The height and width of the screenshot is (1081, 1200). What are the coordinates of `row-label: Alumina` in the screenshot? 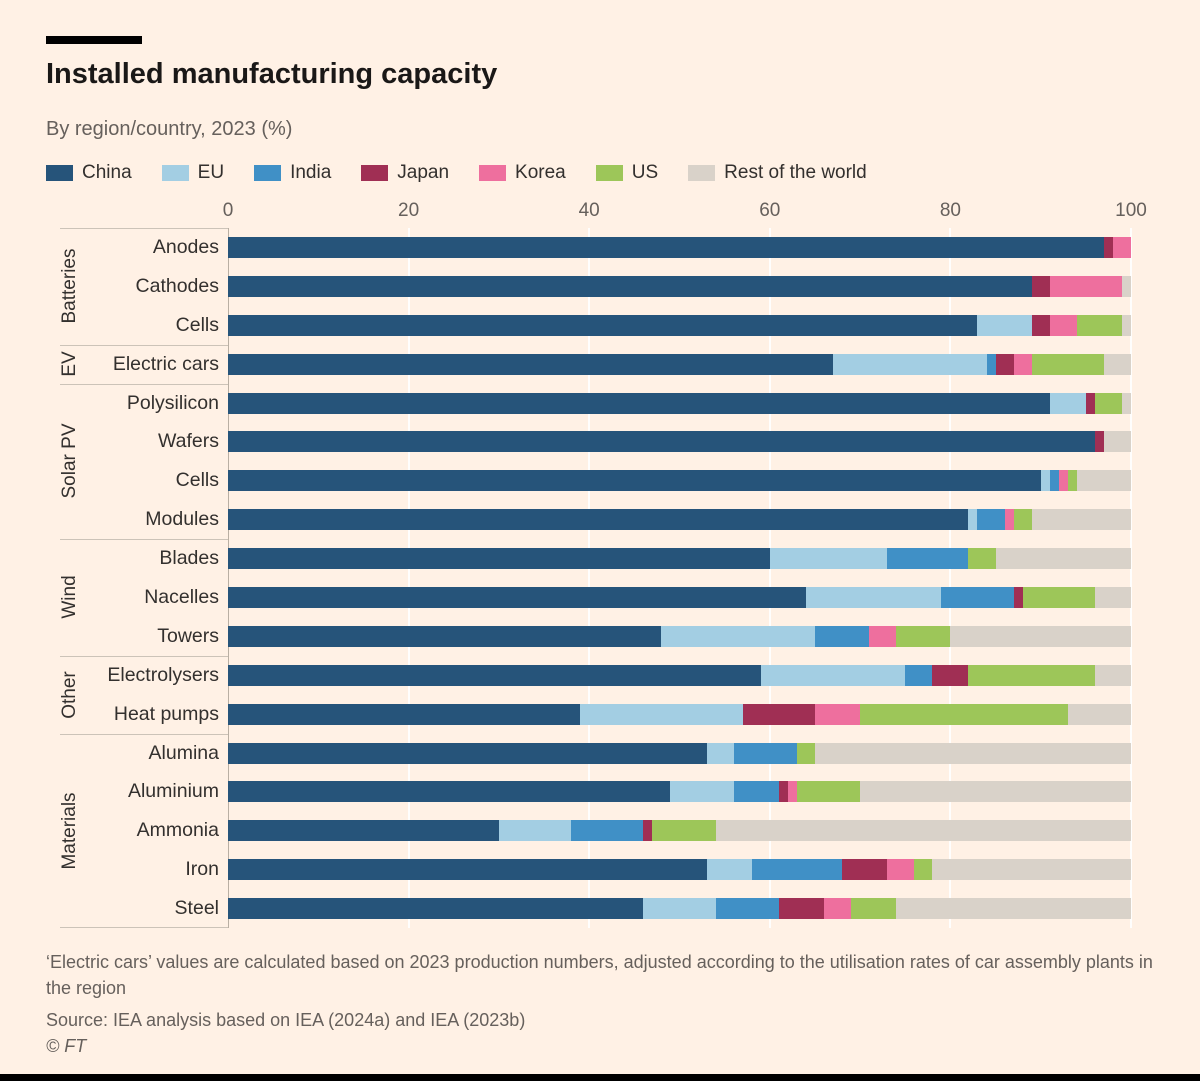 It's located at (183, 752).